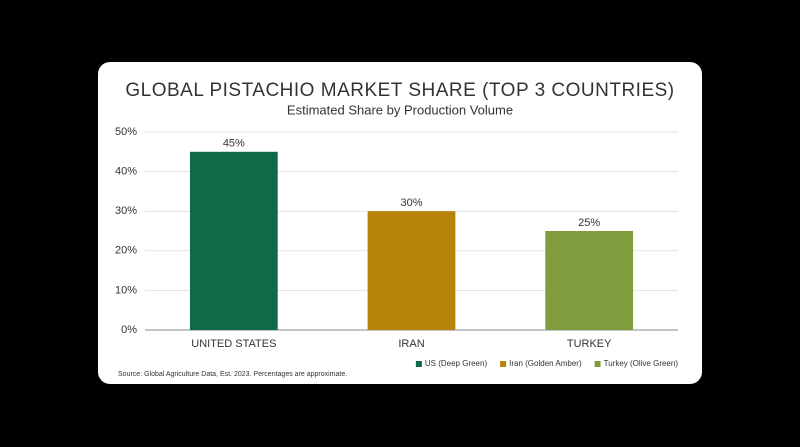 The width and height of the screenshot is (800, 447). I want to click on value-label: 45%, so click(234, 144).